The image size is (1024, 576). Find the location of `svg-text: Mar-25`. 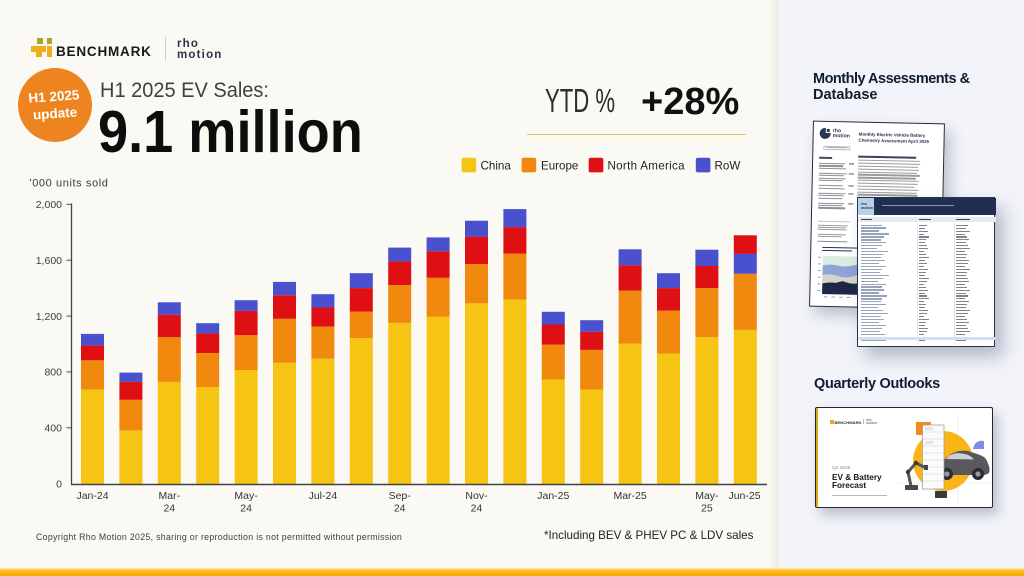

svg-text: Mar-25 is located at coordinates (629, 496).